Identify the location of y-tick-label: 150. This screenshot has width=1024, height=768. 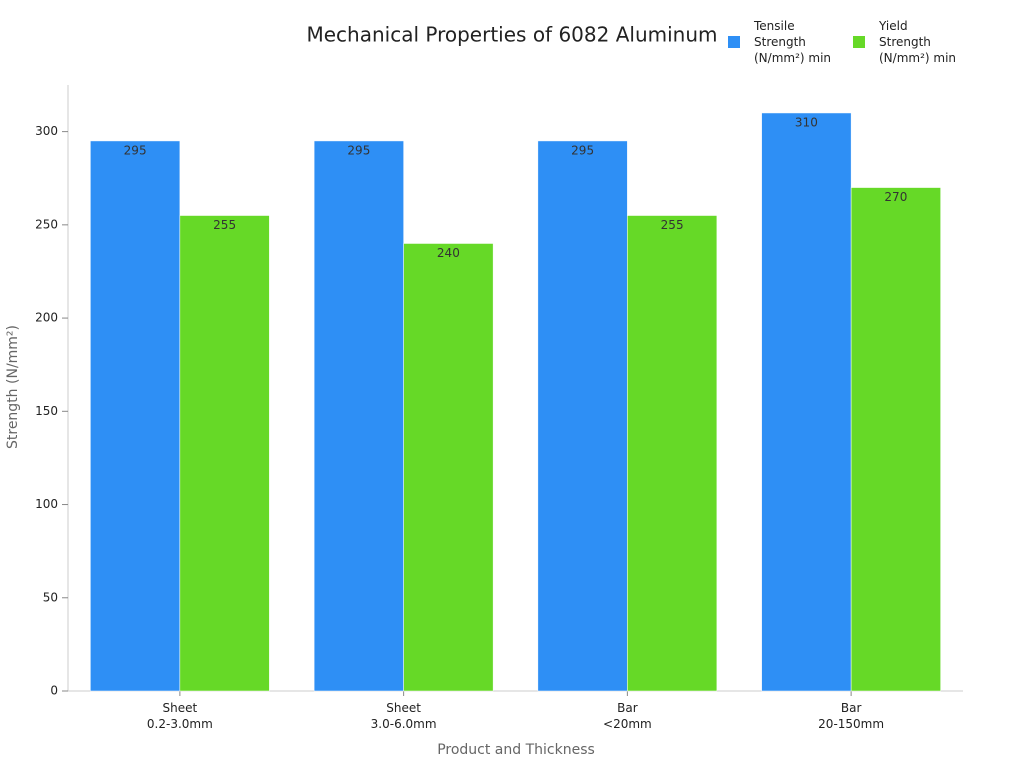
(46, 411).